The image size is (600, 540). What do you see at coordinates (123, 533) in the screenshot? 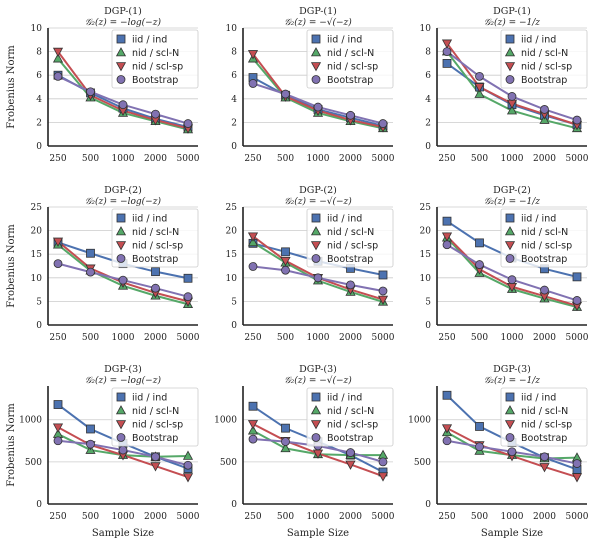
I see `x-axis-label: Sample Size` at bounding box center [123, 533].